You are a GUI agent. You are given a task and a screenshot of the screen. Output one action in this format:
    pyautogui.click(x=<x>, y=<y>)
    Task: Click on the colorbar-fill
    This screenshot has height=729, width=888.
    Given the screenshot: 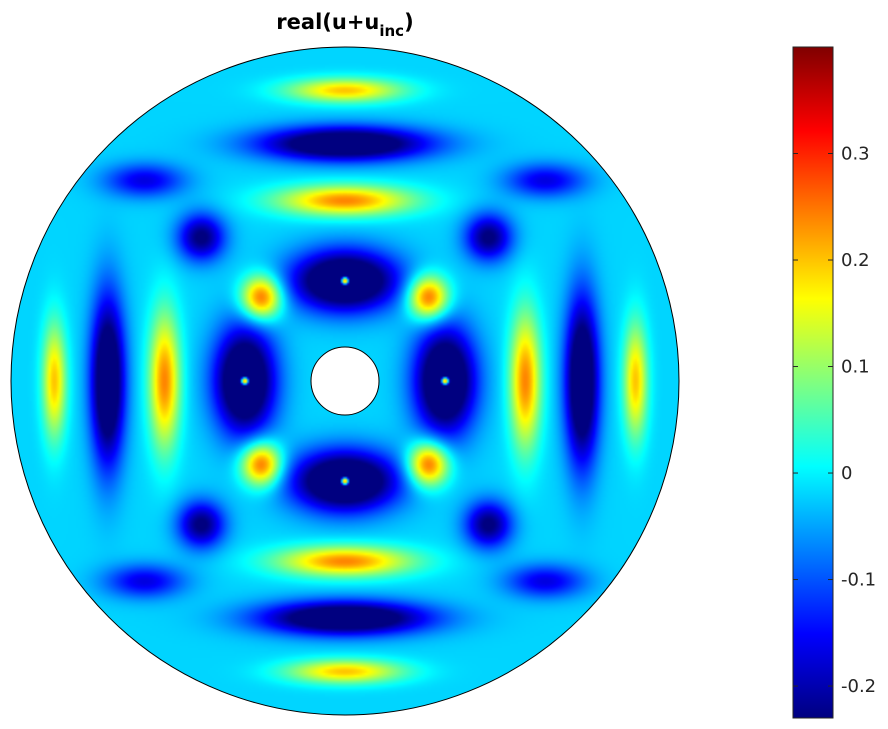 What is the action you would take?
    pyautogui.click(x=813, y=382)
    